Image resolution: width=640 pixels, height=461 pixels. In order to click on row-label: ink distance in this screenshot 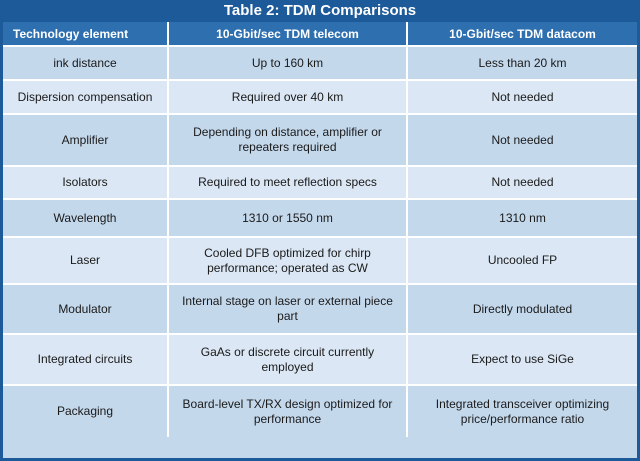, I will do `click(86, 62)`.